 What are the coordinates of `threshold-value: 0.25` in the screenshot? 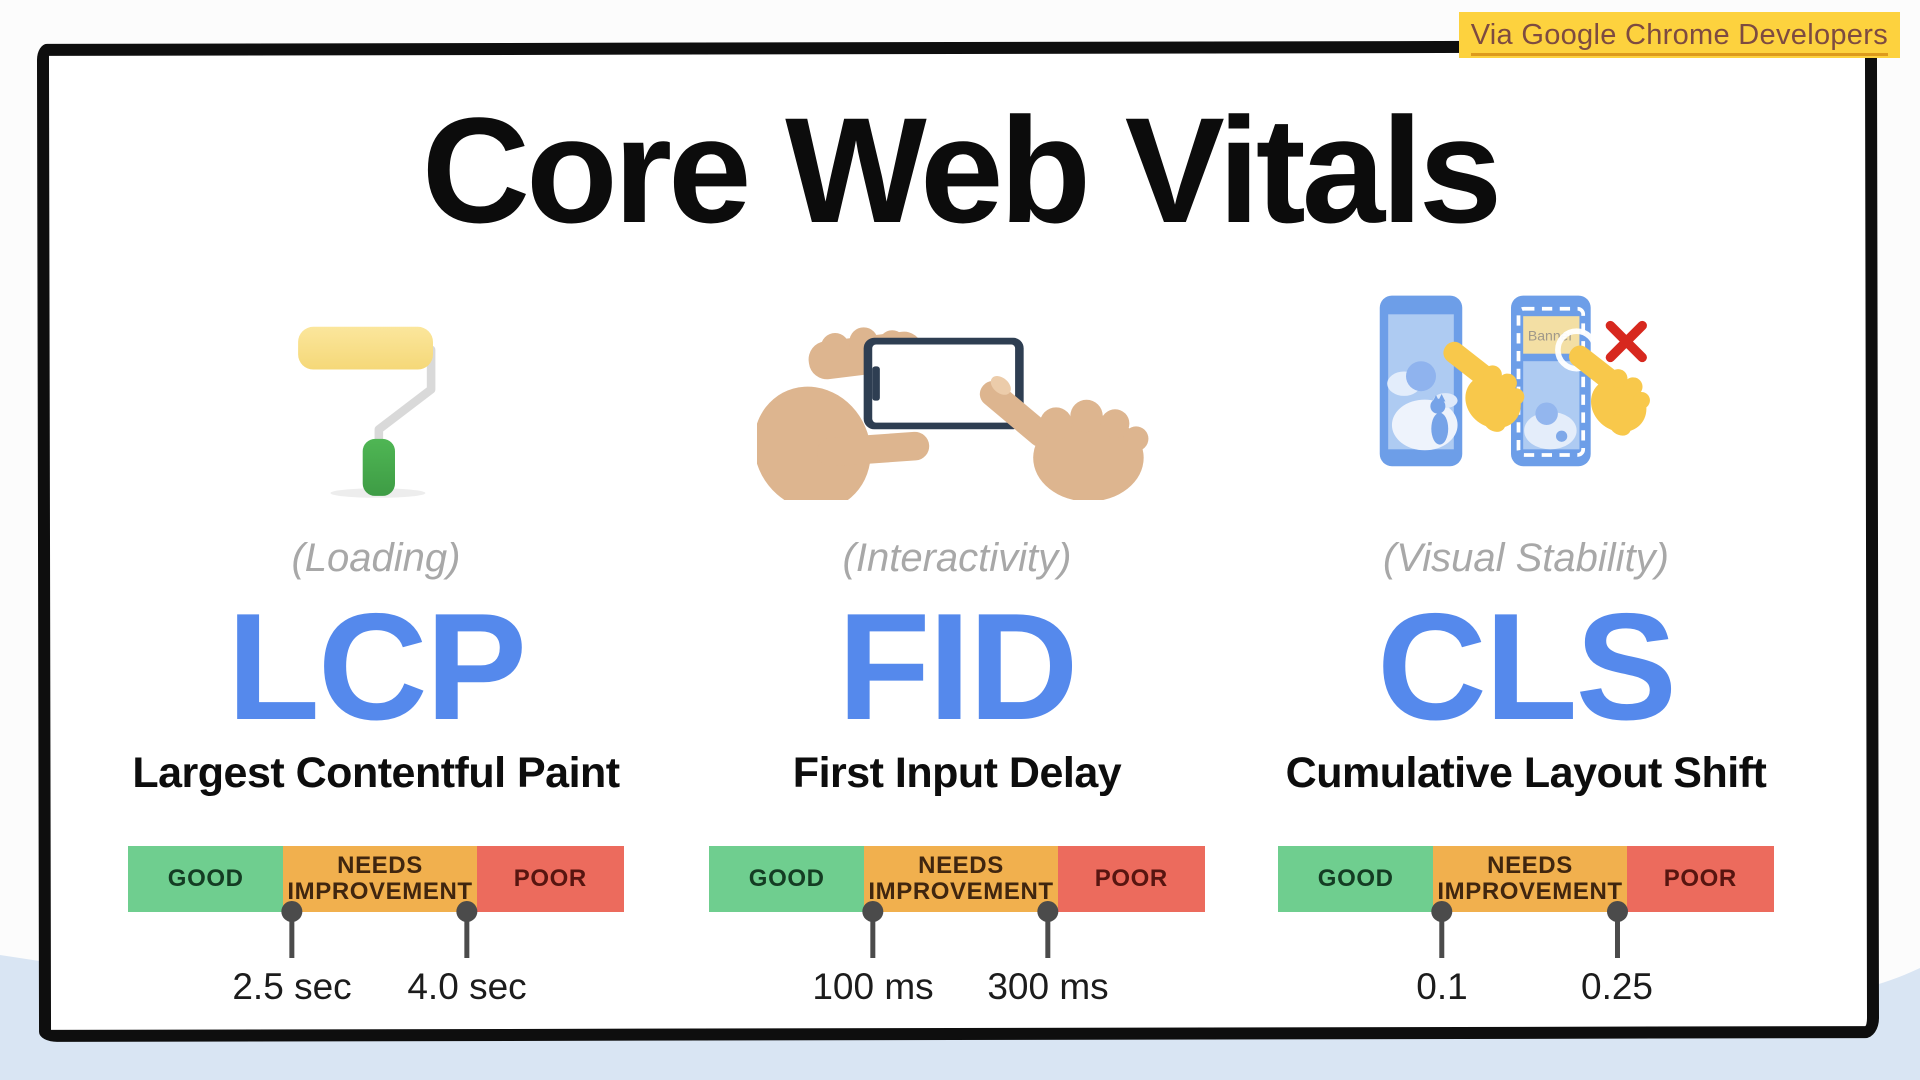 It's located at (1617, 987).